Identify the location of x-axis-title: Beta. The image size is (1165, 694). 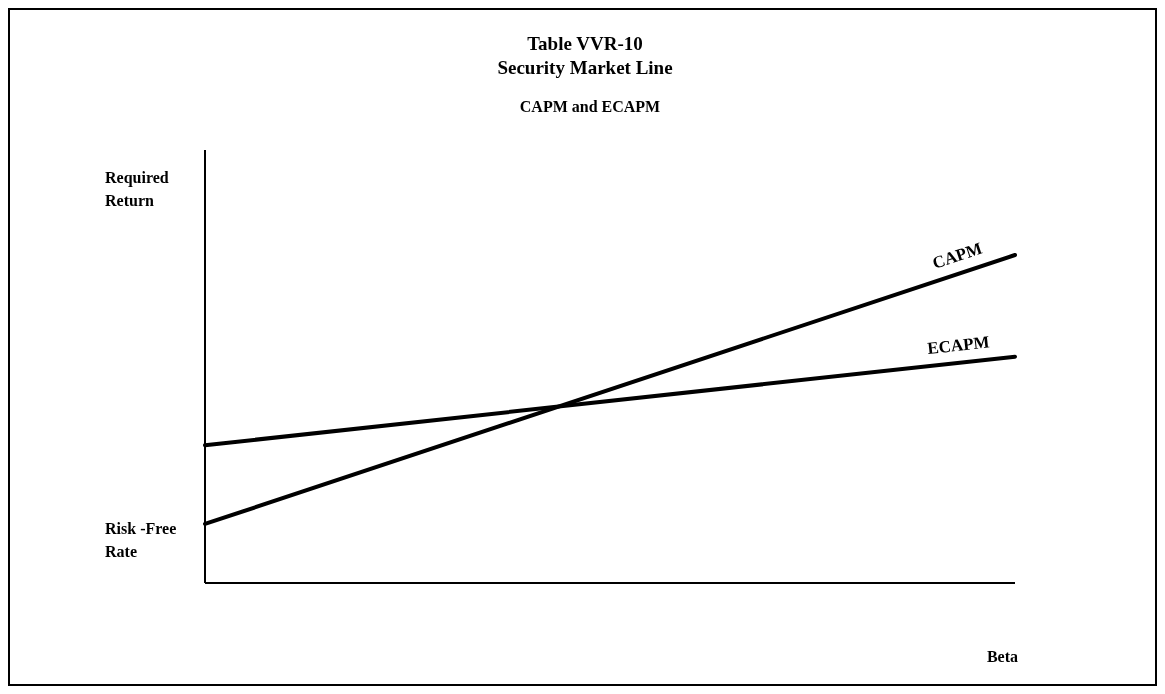
(1002, 656).